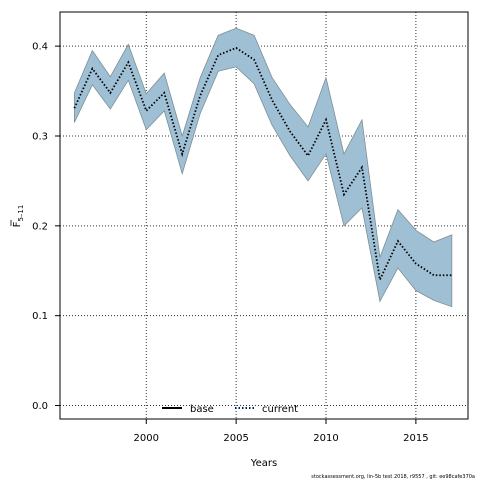  I want to click on x-tick-label: 2015, so click(415, 438).